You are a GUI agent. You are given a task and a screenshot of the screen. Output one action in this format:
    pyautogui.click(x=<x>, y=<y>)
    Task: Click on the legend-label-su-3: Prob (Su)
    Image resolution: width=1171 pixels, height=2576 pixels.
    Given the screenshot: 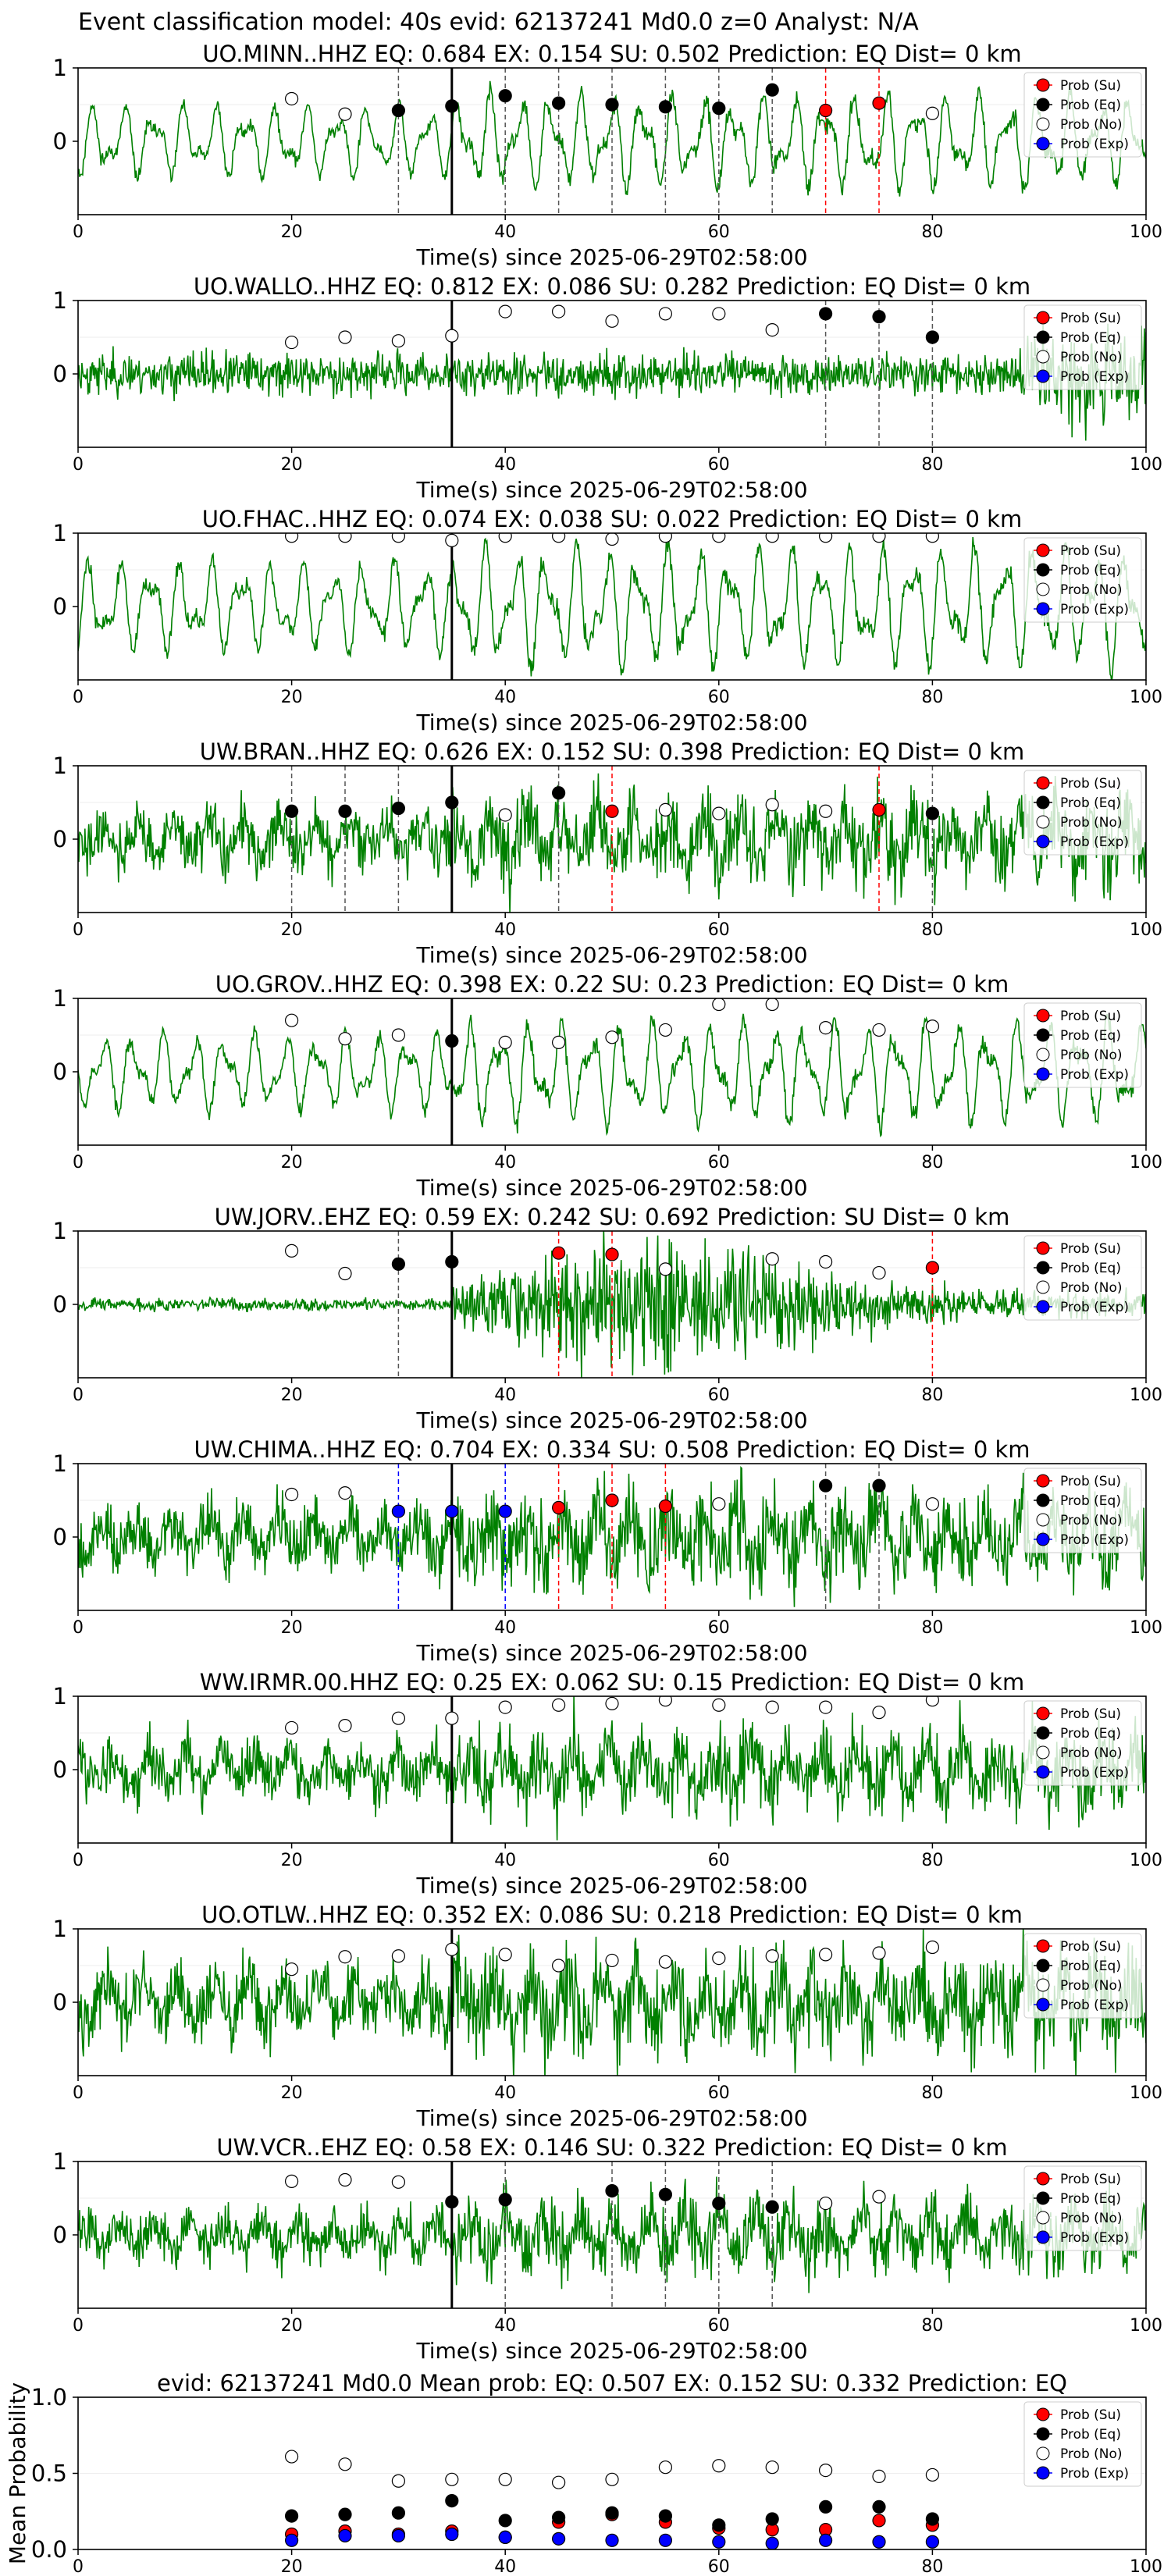 What is the action you would take?
    pyautogui.click(x=1090, y=784)
    